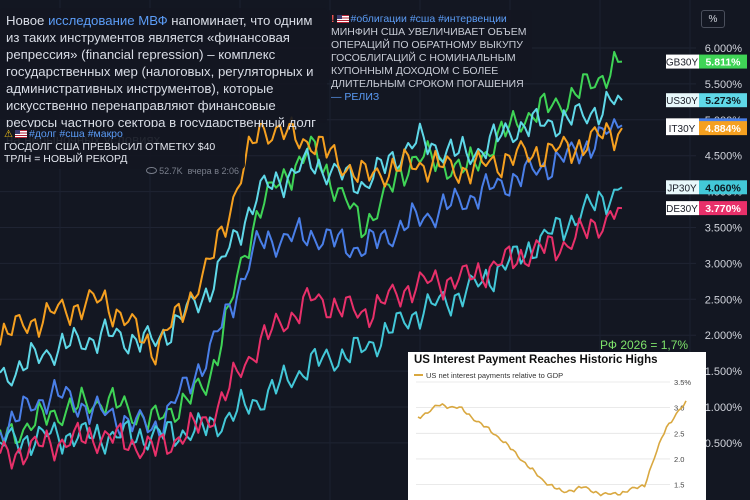 Image resolution: width=750 pixels, height=500 pixels. Describe the element at coordinates (679, 433) in the screenshot. I see `inset-y-tick: 2.5` at that location.